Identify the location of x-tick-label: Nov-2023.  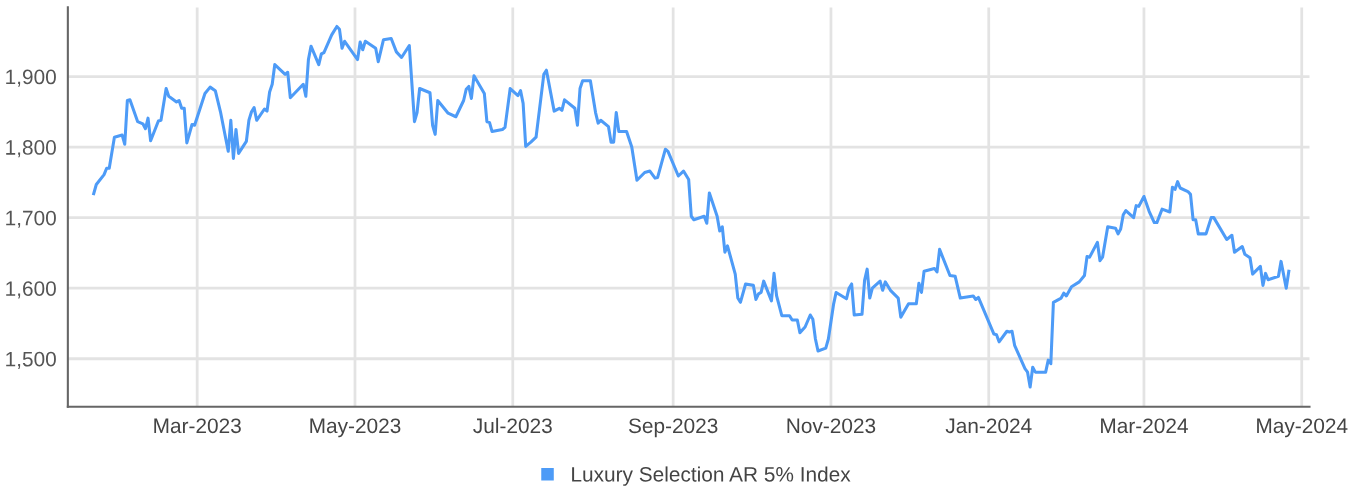
(831, 426).